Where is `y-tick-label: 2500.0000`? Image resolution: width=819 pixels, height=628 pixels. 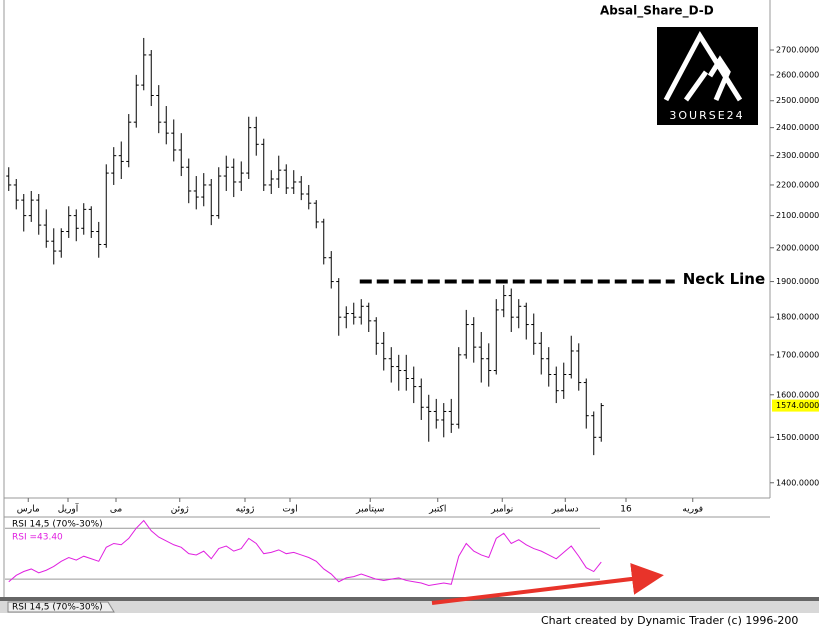
y-tick-label: 2500.0000 is located at coordinates (797, 100).